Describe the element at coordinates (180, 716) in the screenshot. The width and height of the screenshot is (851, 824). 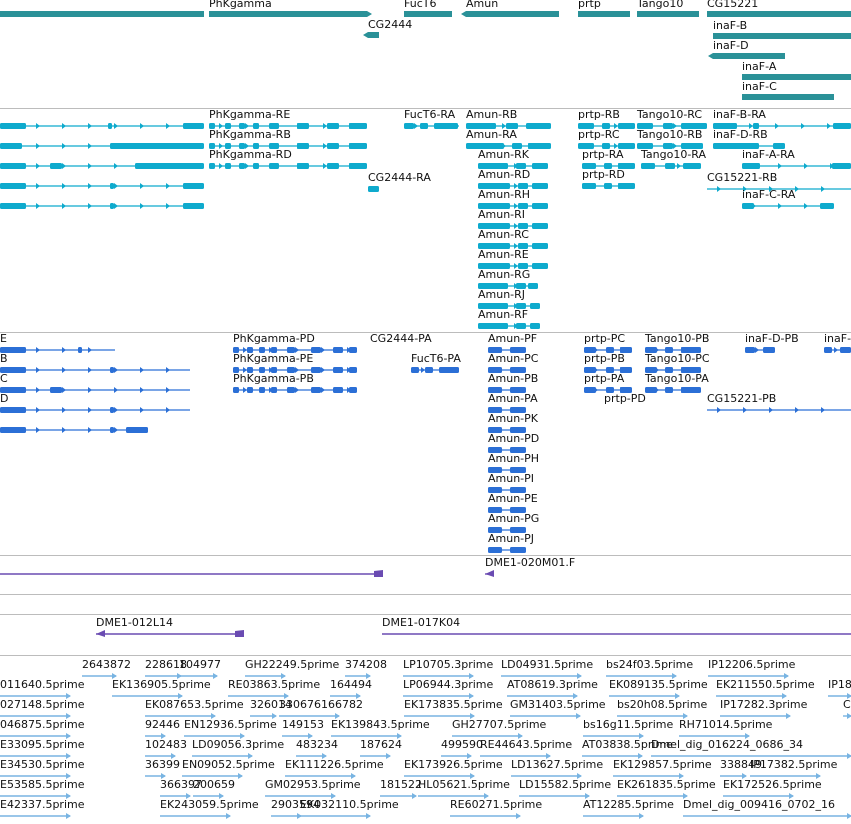
I see `est-feature-ek087653-5prime` at that location.